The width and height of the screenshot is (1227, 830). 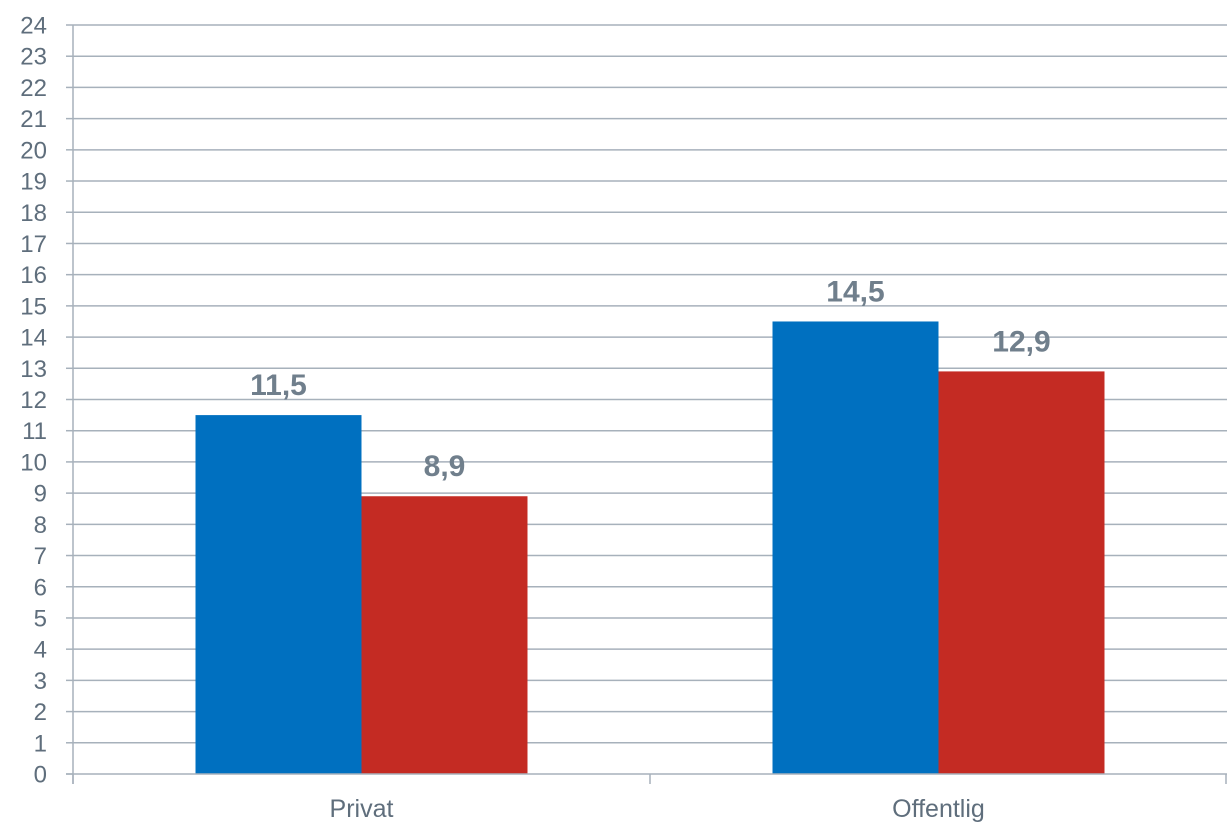 I want to click on y-tick-label: 24, so click(x=33, y=26).